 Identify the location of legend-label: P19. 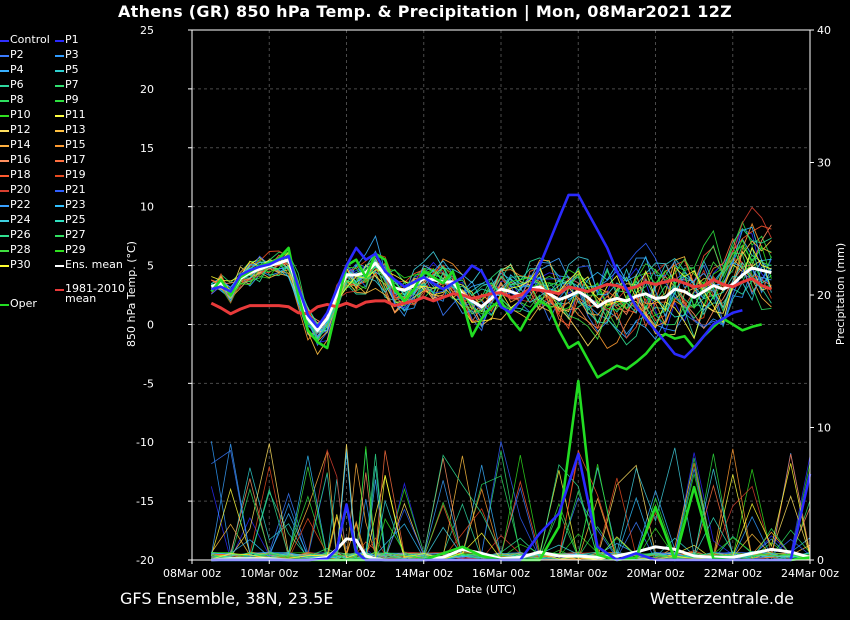
(75, 174).